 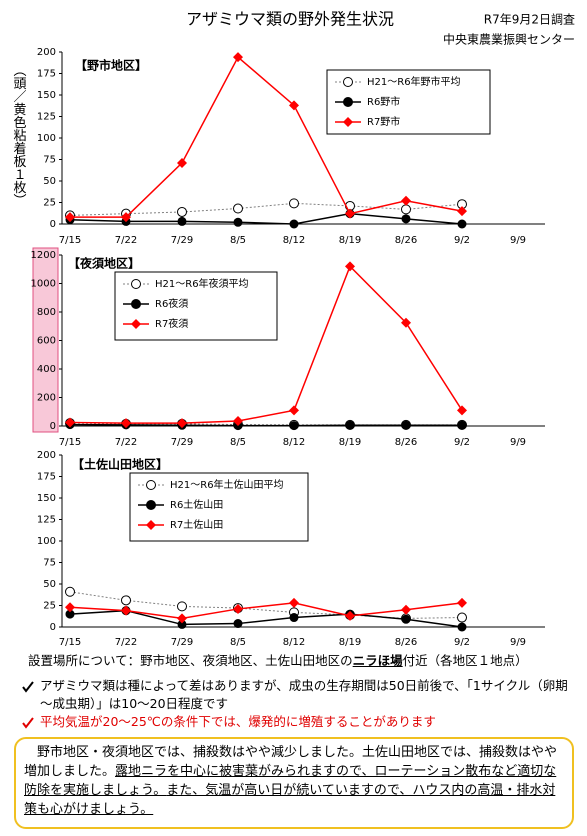 What do you see at coordinates (465, 660) in the screenshot?
I see `note-text: 付近（各地区１地点）` at bounding box center [465, 660].